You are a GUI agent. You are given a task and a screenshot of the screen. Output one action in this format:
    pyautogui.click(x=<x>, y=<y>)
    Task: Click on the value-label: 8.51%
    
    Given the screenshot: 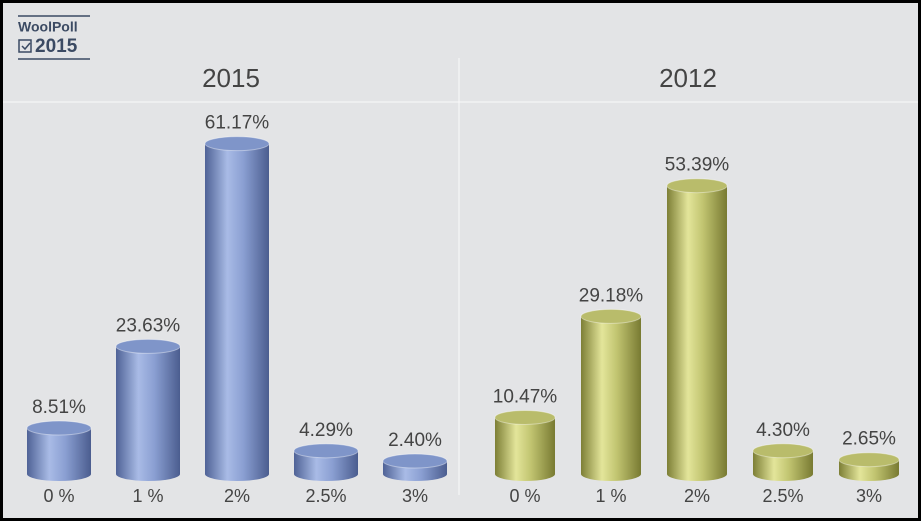 What is the action you would take?
    pyautogui.click(x=59, y=407)
    